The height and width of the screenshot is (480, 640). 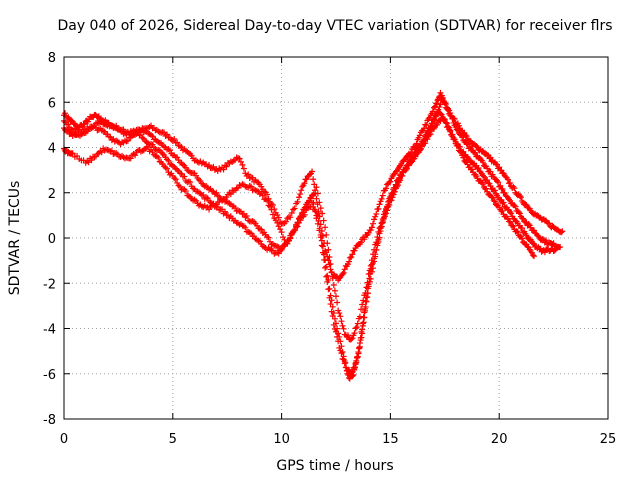 I want to click on x-axis-label: GPS time / hours, so click(x=334, y=466).